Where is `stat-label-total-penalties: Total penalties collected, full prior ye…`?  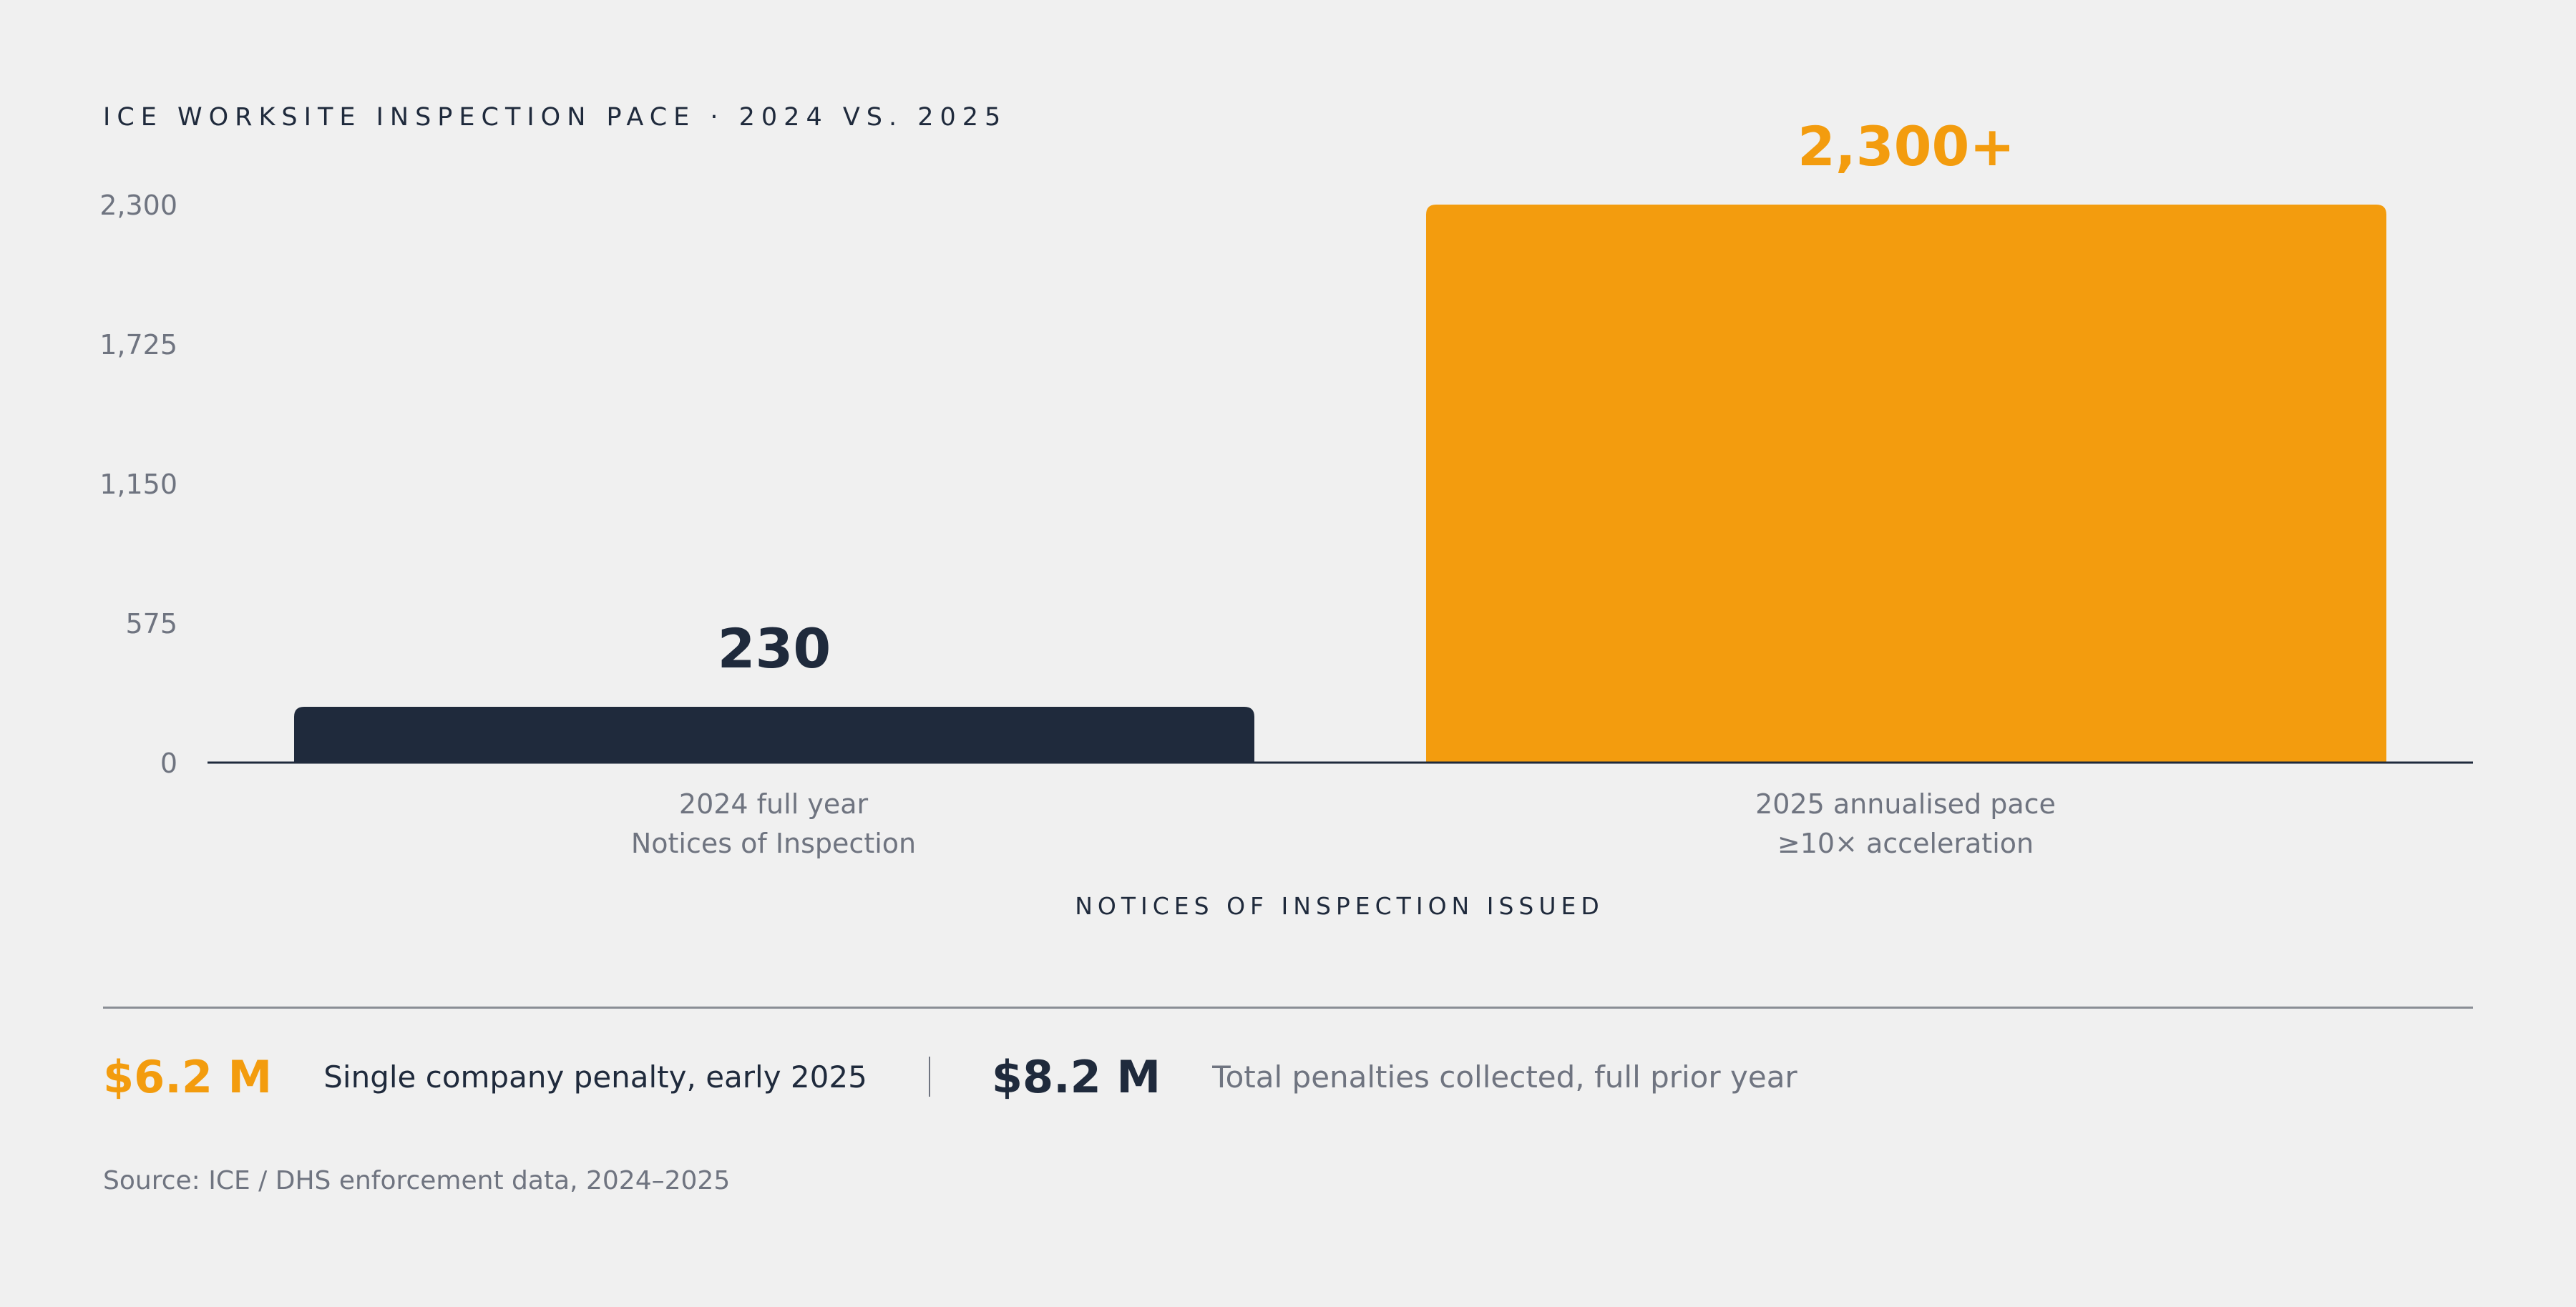
stat-label-total-penalties: Total penalties collected, full prior ye… is located at coordinates (1504, 1077).